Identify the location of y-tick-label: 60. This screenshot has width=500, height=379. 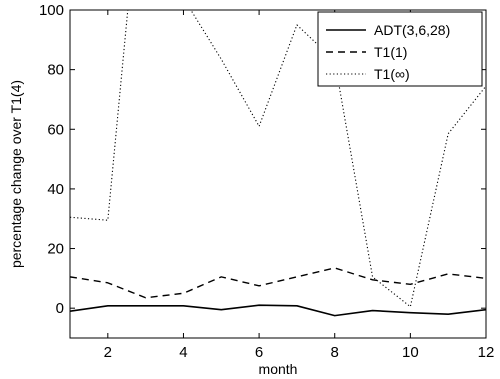
(55, 129).